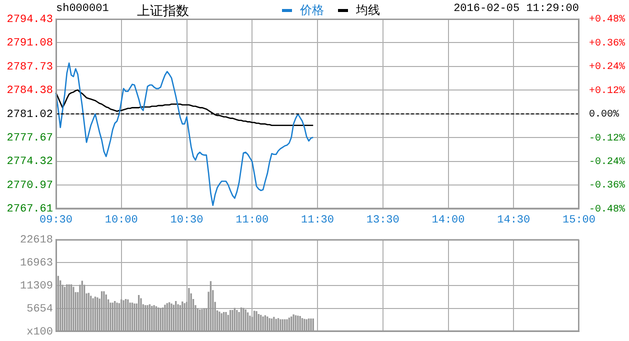  Describe the element at coordinates (607, 20) in the screenshot. I see `y2-tick-label: +0.48%` at that location.